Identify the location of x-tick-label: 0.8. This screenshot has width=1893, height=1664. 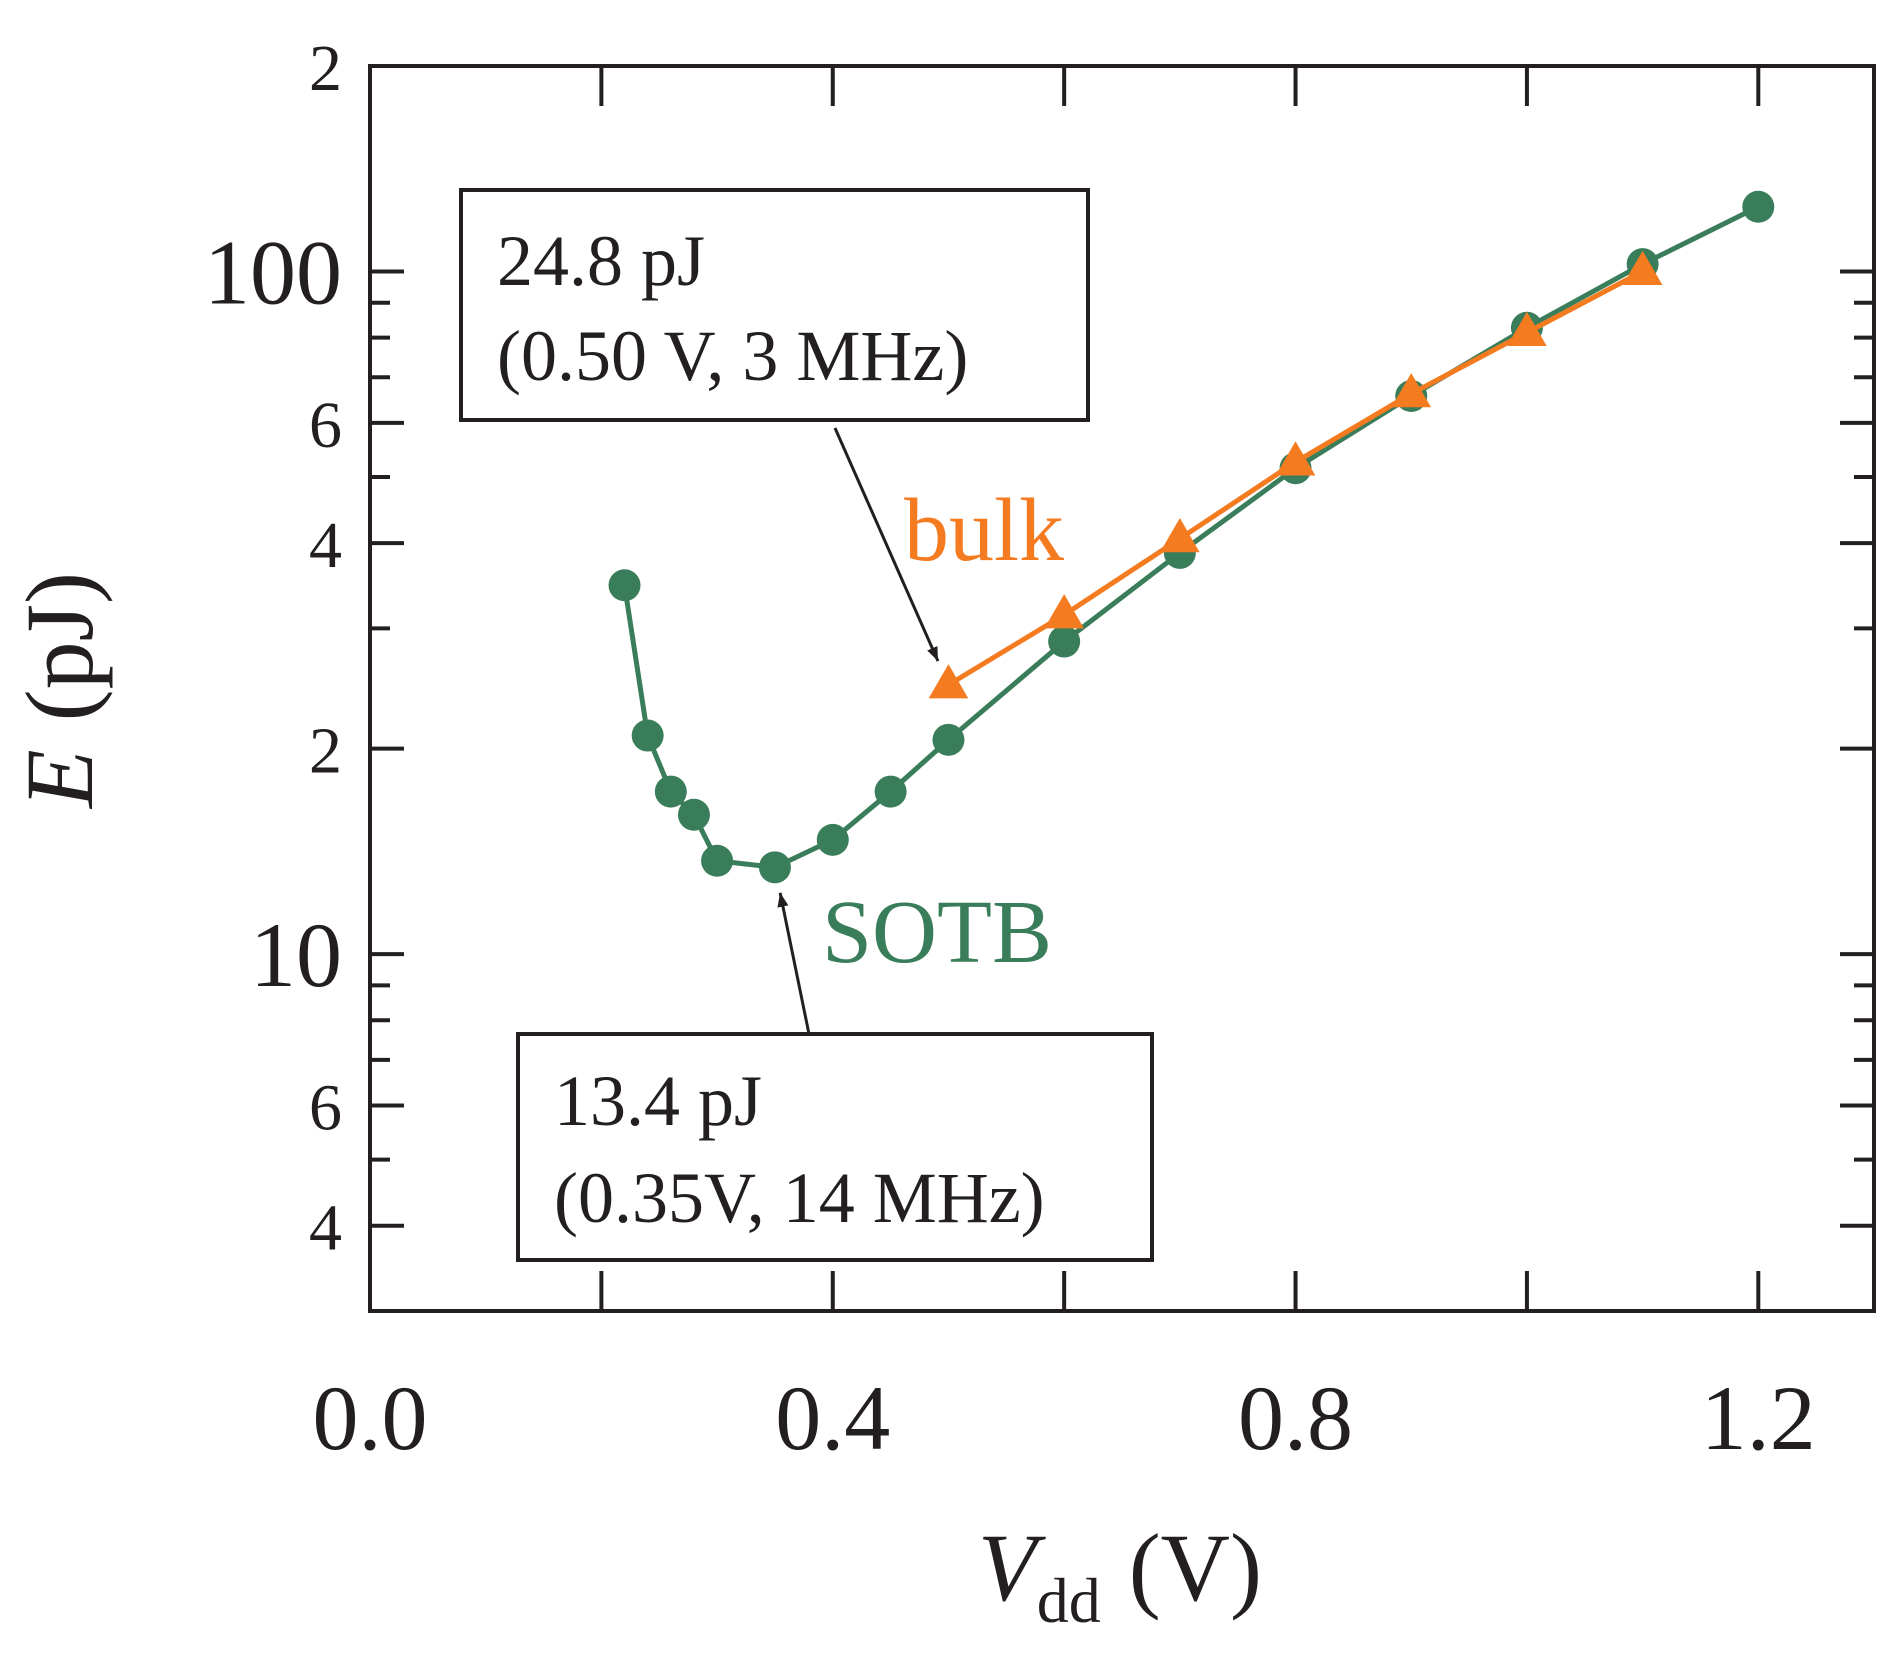
(1295, 1418).